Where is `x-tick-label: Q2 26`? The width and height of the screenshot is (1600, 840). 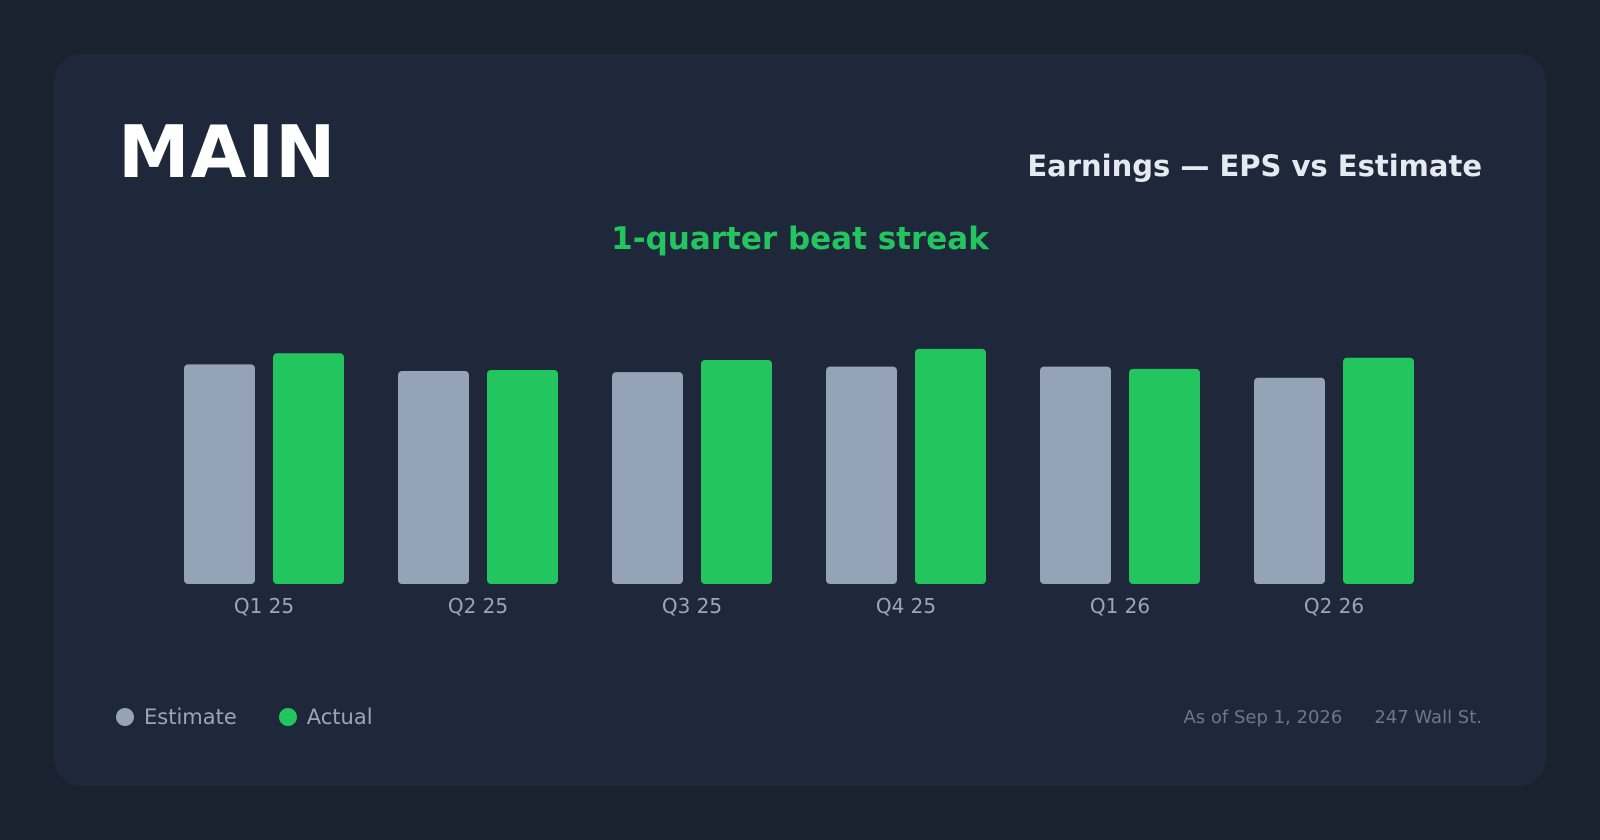
x-tick-label: Q2 26 is located at coordinates (1334, 606).